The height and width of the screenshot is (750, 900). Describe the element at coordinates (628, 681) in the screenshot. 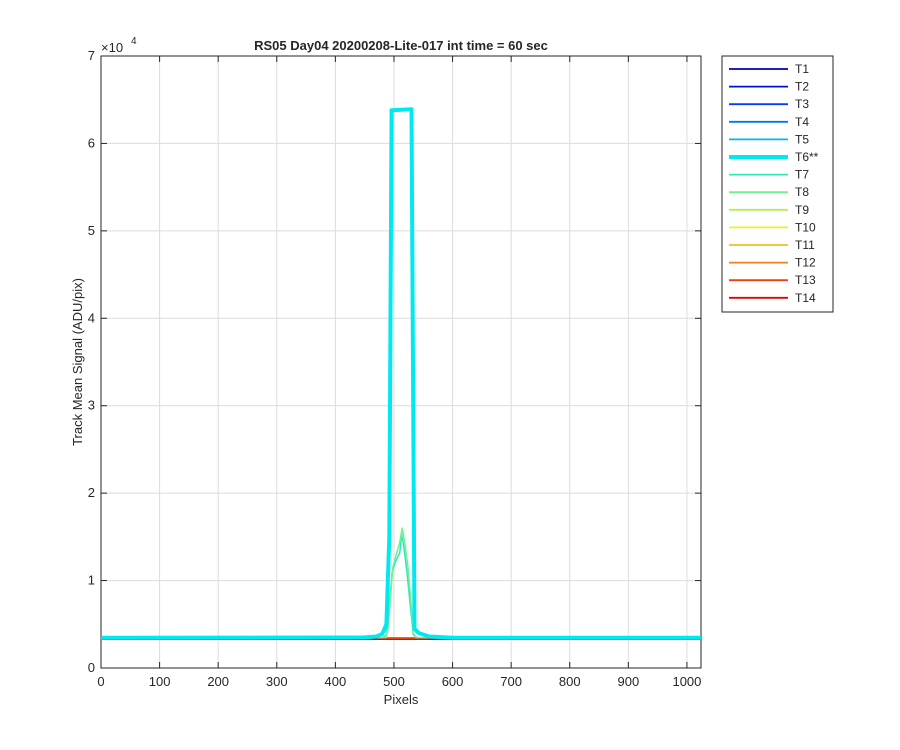

I see `x-tick-label: 900` at that location.